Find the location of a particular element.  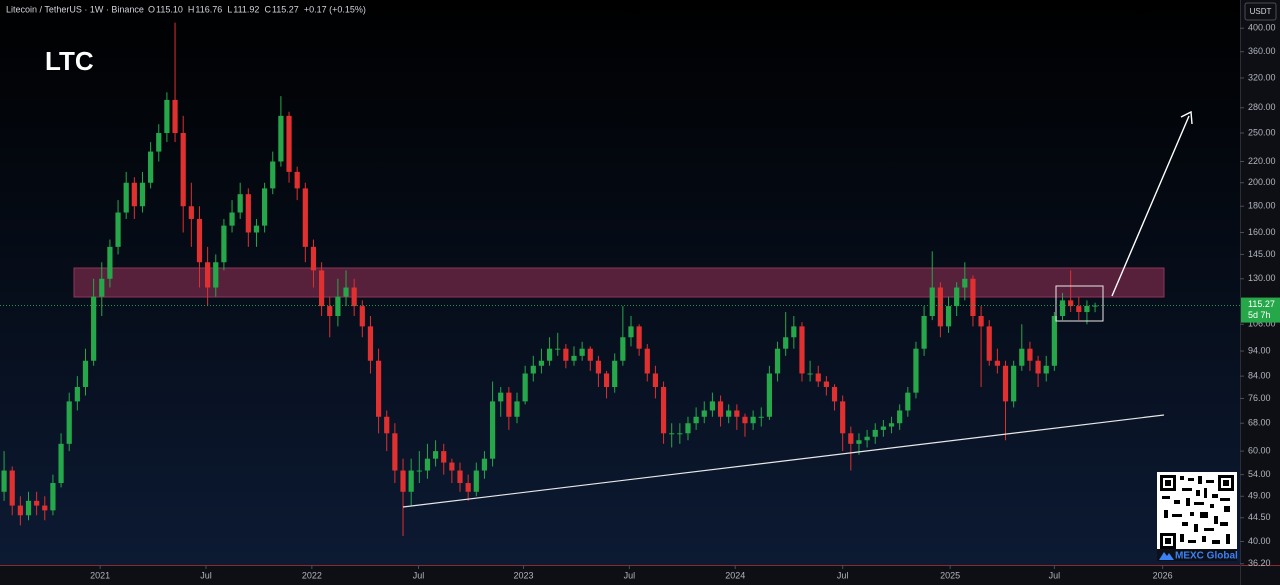

watermark: MEXC Global is located at coordinates (1206, 556).